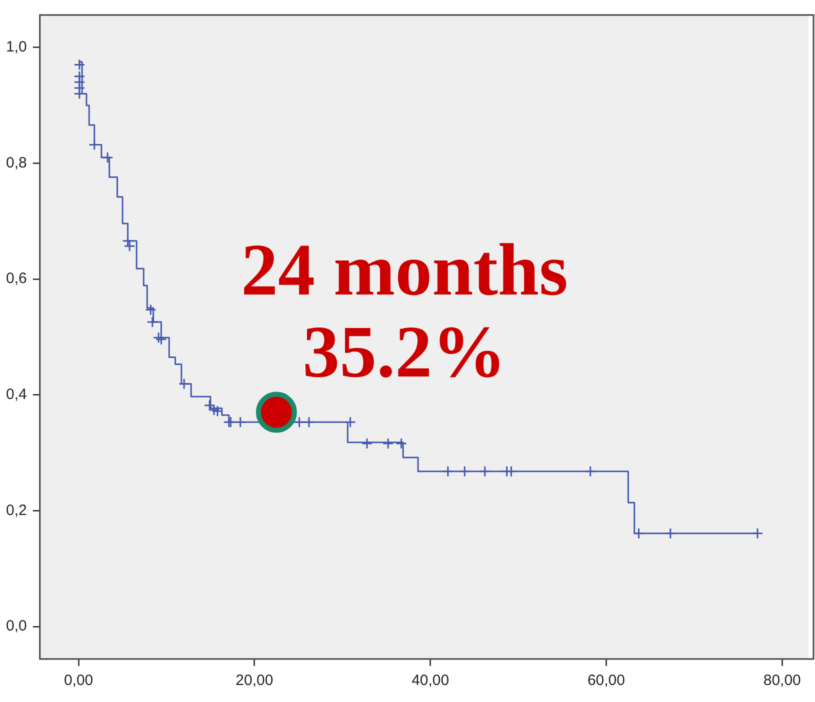 This screenshot has height=702, width=815. I want to click on x-tick-label: 20,00, so click(255, 681).